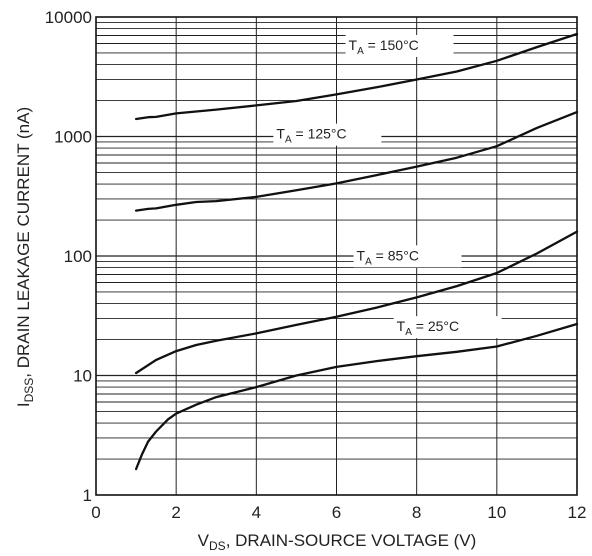 This screenshot has width=592, height=556. I want to click on series-label-1: TA = 125°C, so click(311, 136).